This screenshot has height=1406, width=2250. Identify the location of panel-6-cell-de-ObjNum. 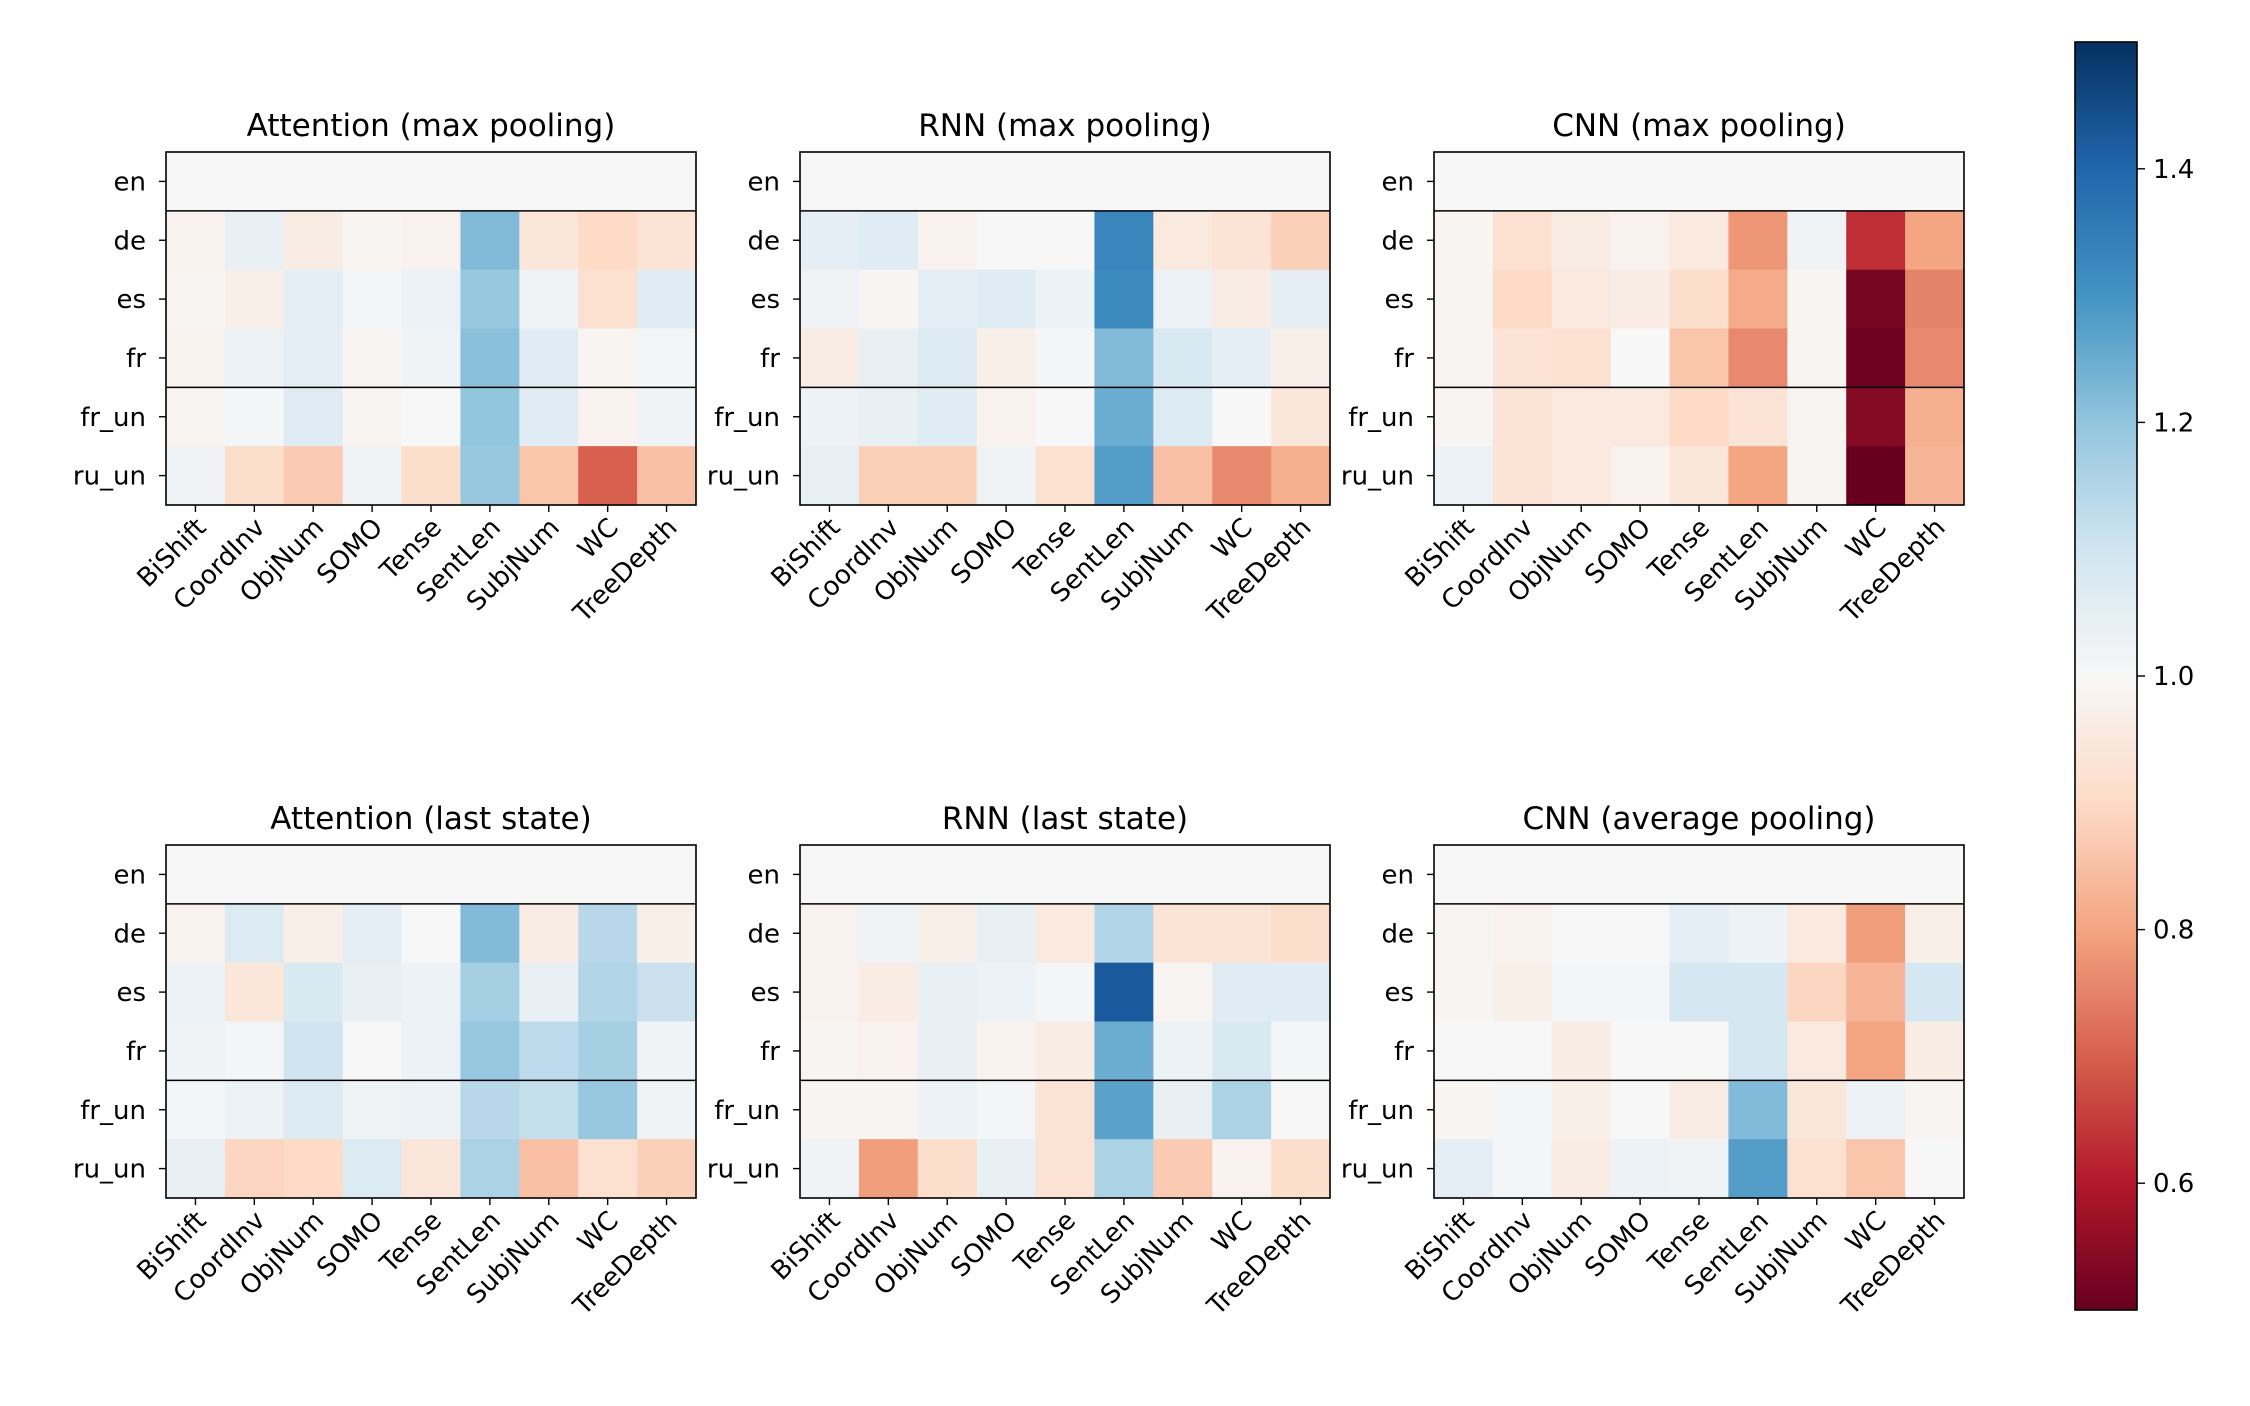
(1581, 933).